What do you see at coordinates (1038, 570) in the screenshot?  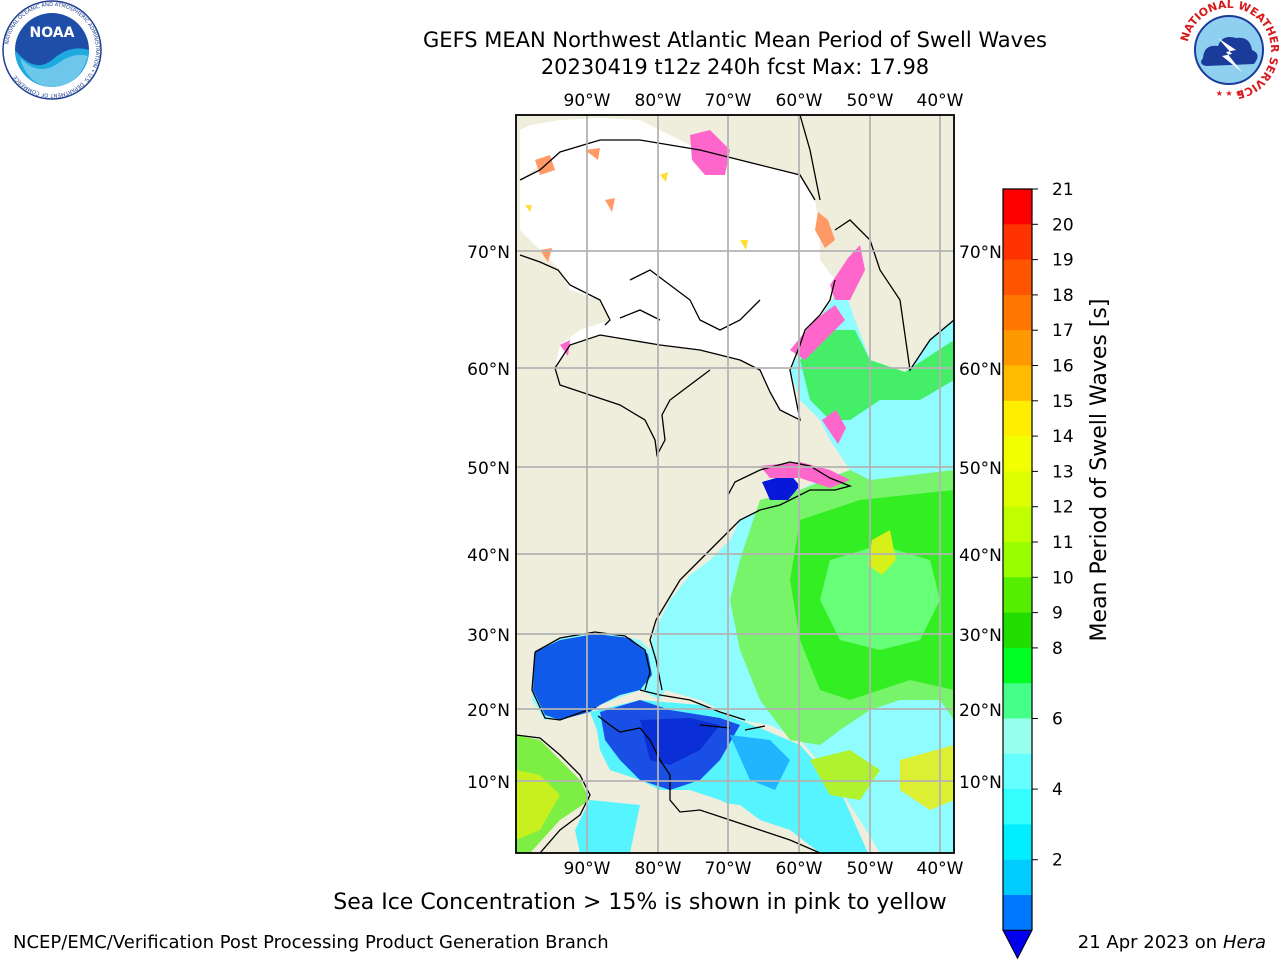 I see `colorbar: 21 20 19 18 17 16 15 14 13 12 11 10 9 8 6 4 2` at bounding box center [1038, 570].